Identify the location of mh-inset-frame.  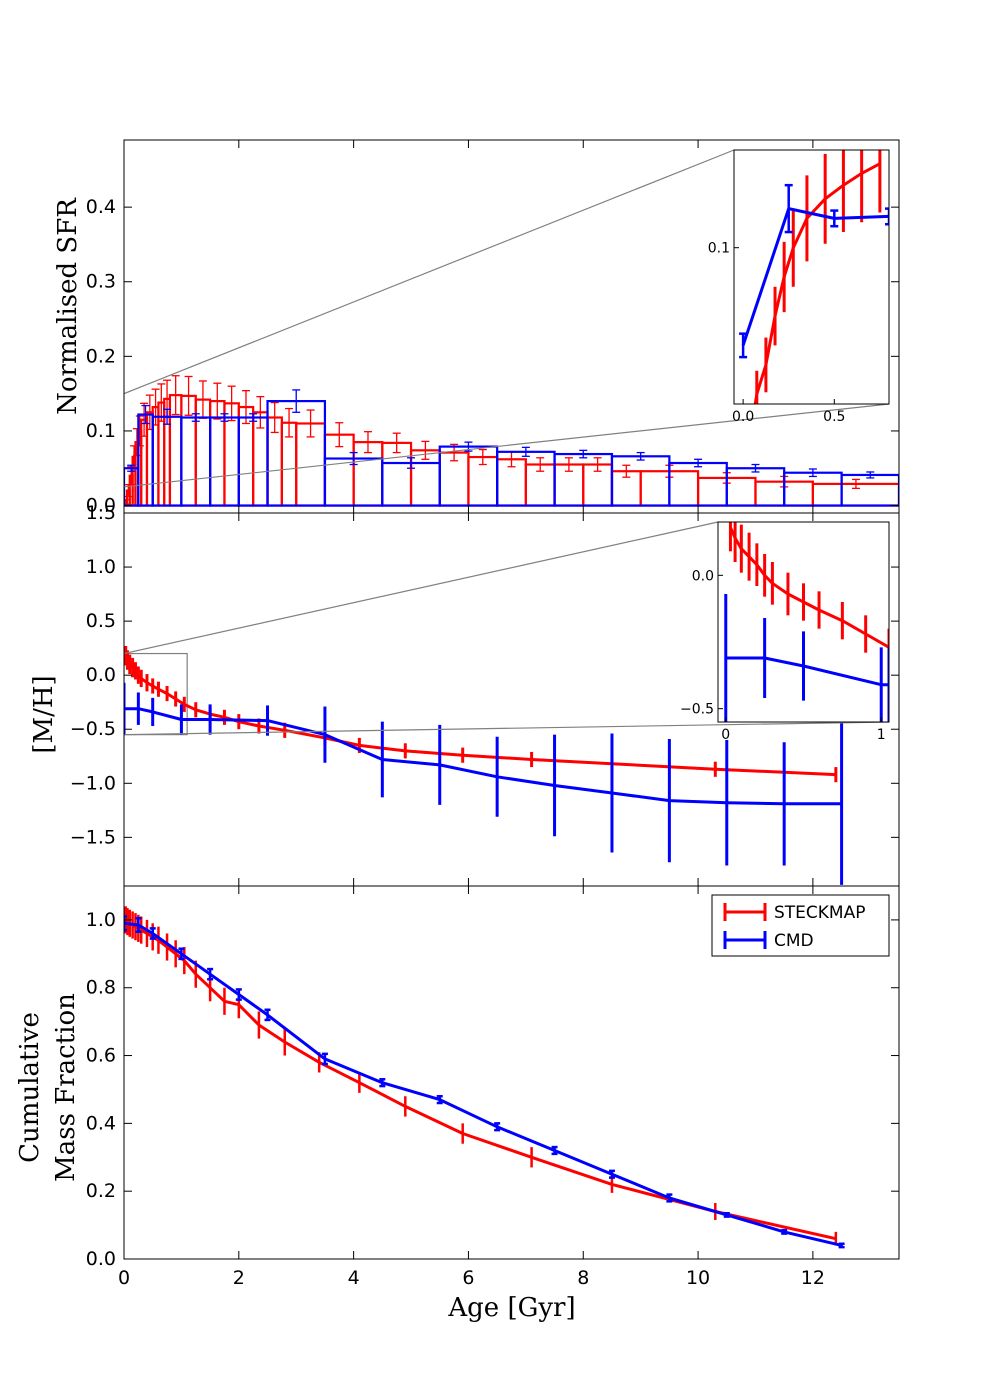
(803, 622).